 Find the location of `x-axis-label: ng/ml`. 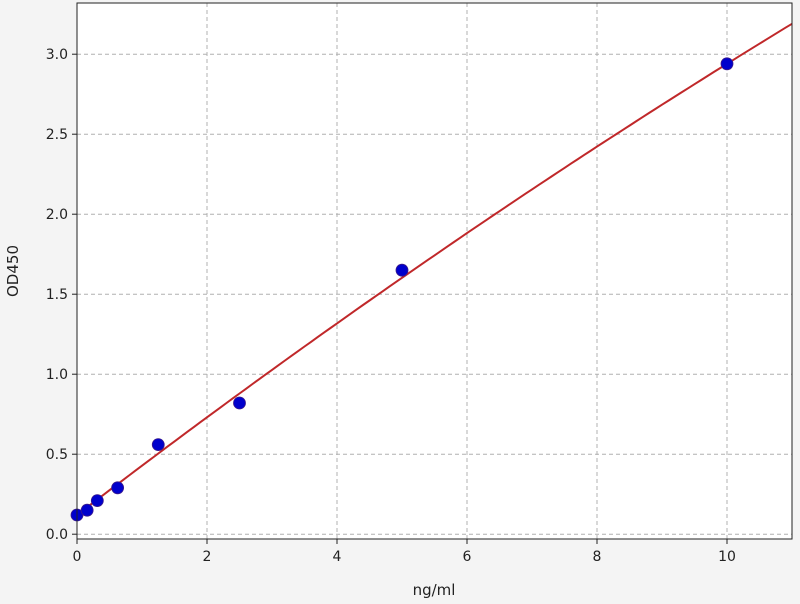

x-axis-label: ng/ml is located at coordinates (434, 590).